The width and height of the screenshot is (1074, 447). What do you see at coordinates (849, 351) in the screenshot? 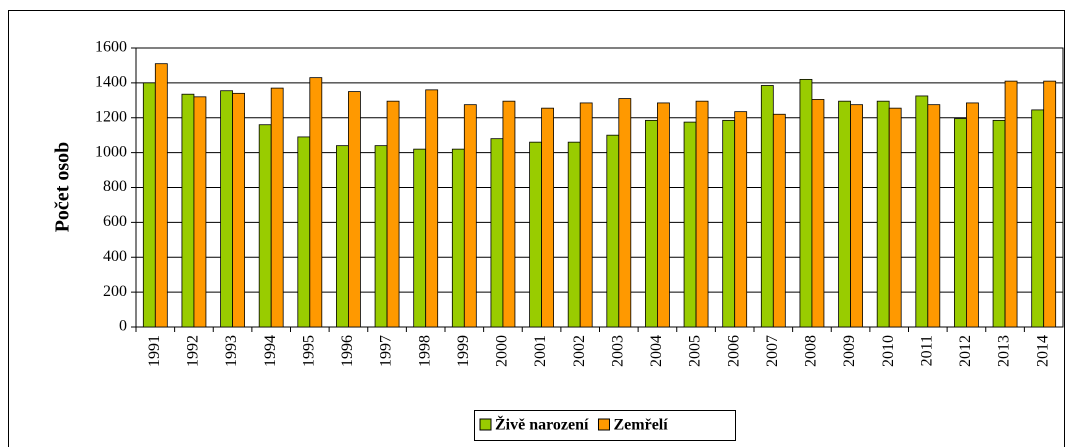
I see `x-tick-label: 2009` at bounding box center [849, 351].